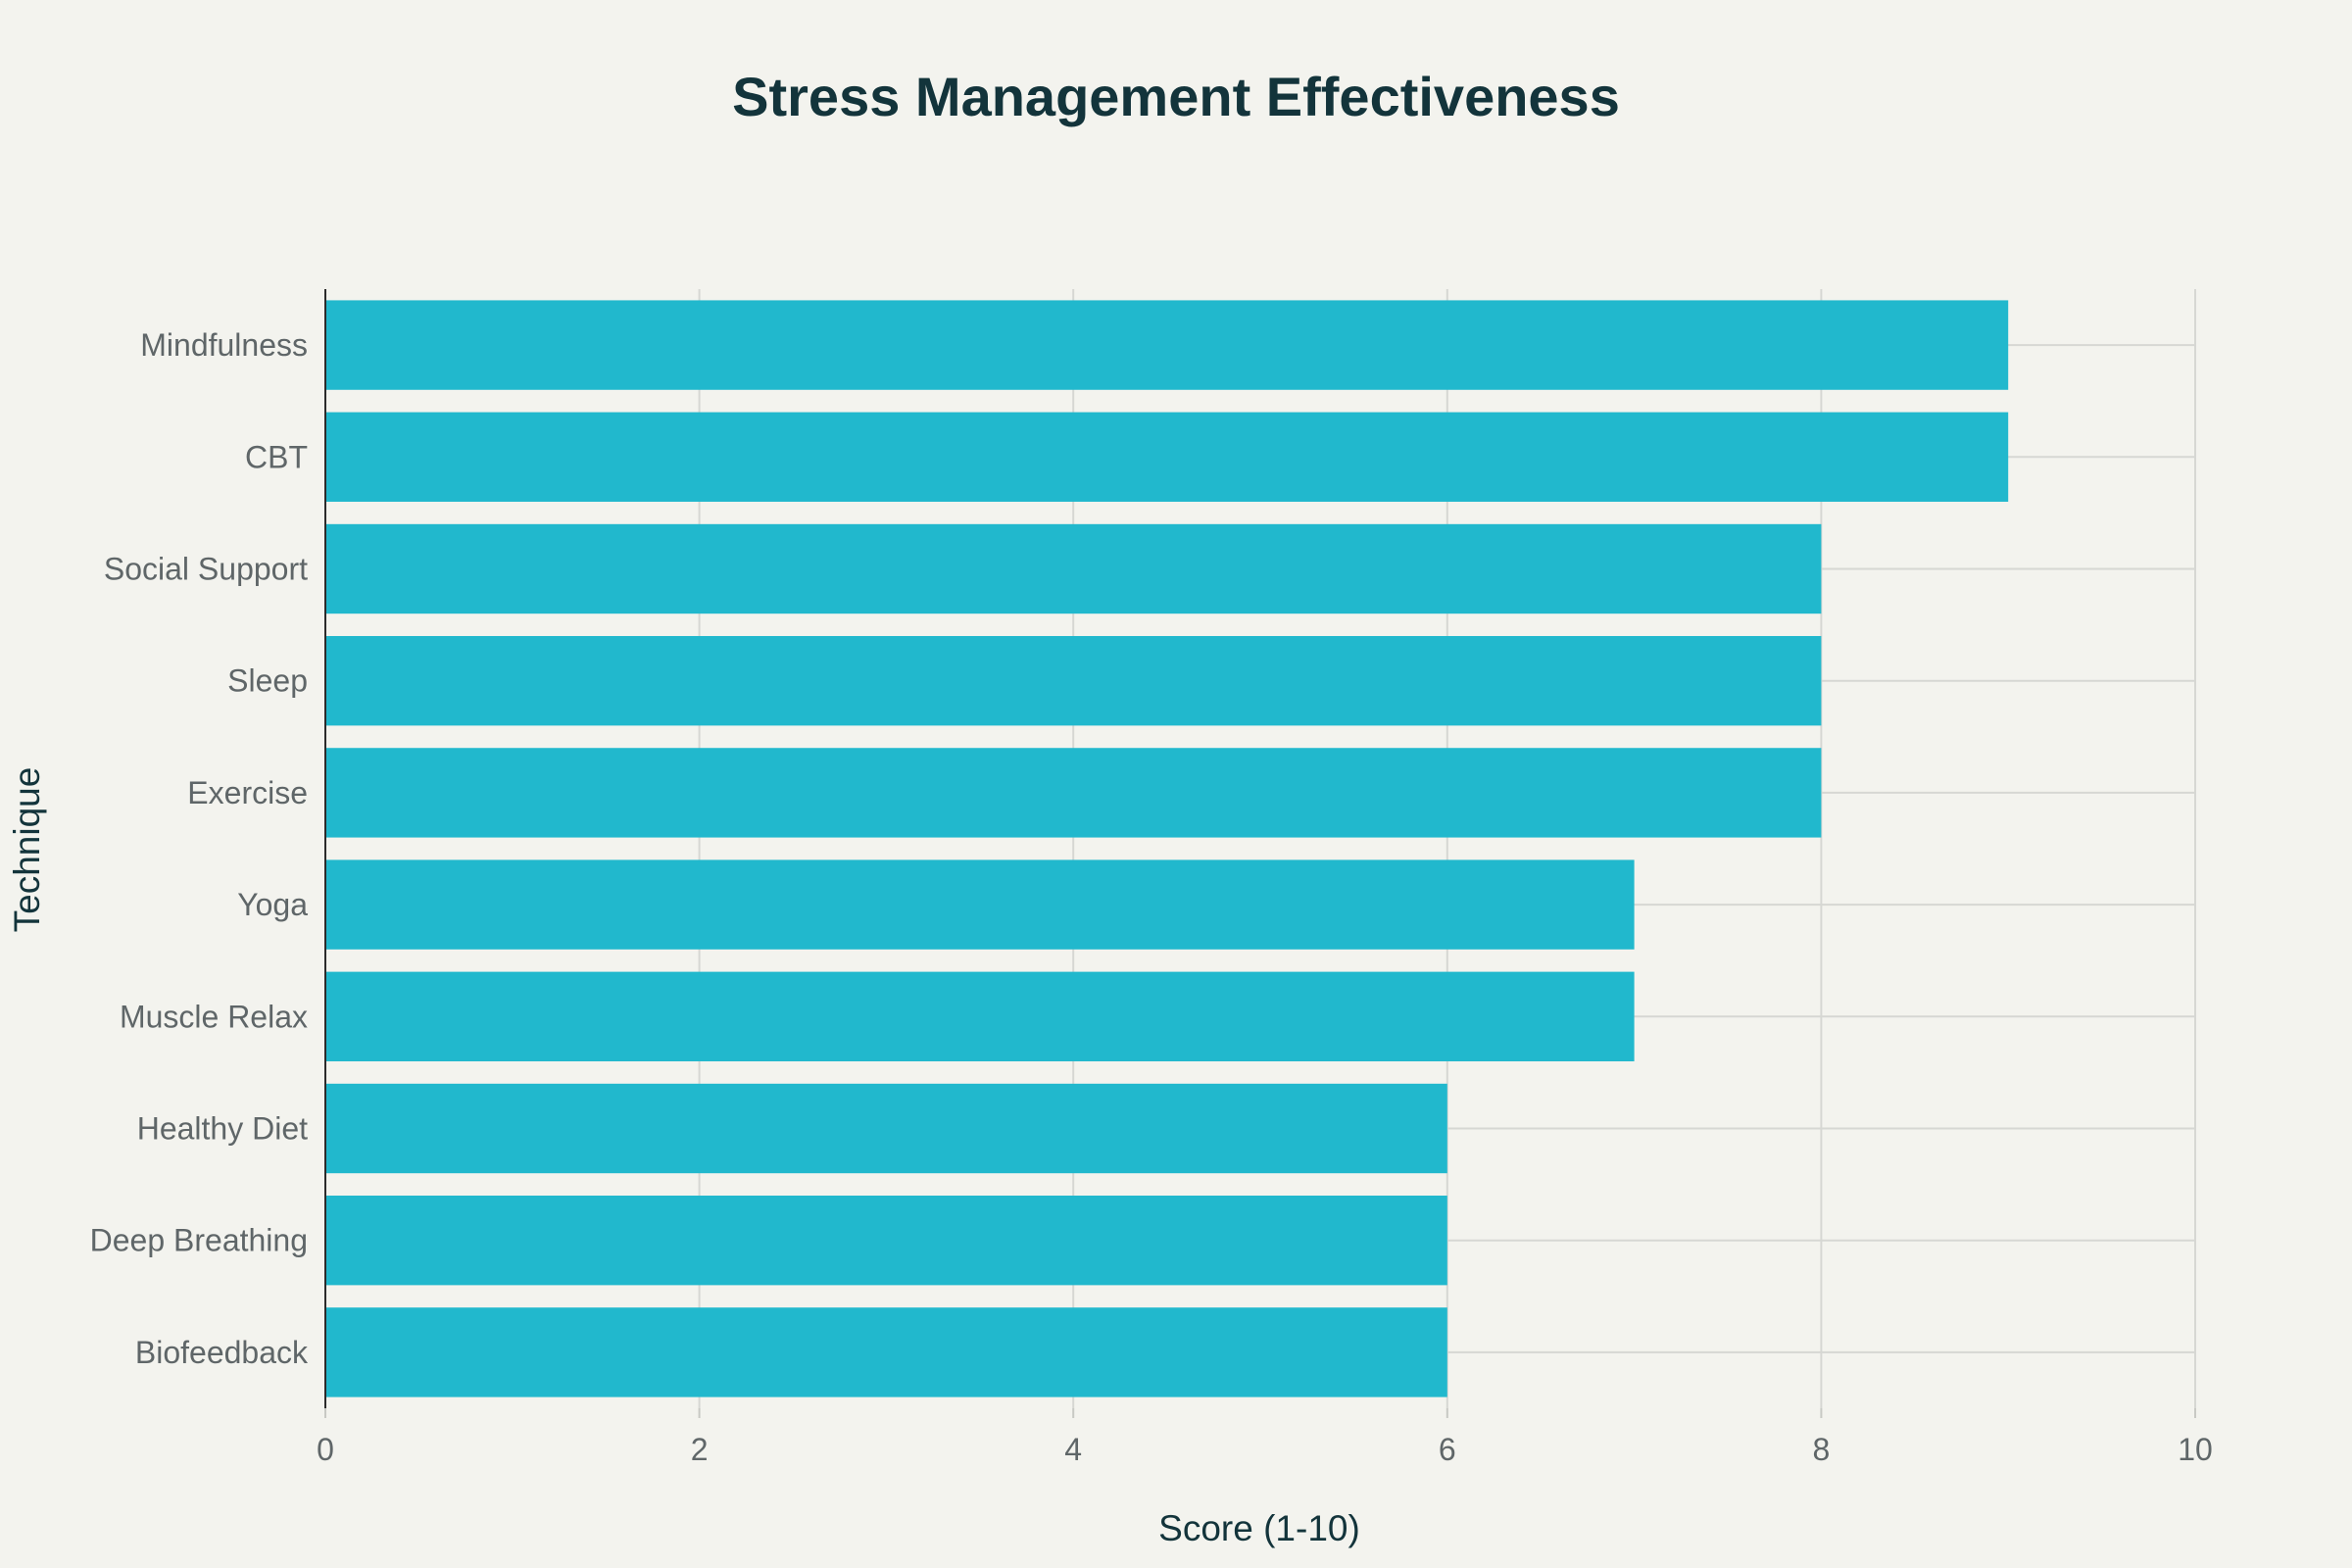 Image resolution: width=2352 pixels, height=1568 pixels. I want to click on y-tick-label: Mindfulness, so click(224, 345).